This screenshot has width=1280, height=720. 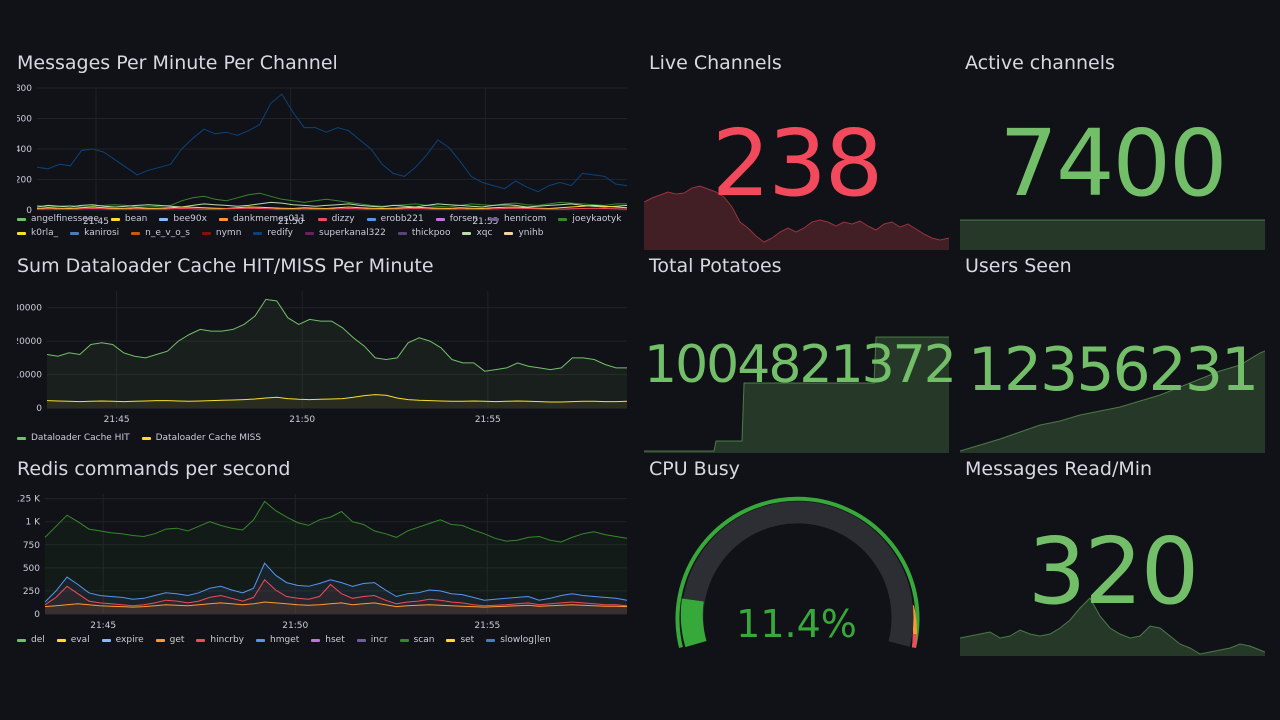 I want to click on legend-item: Dataloader Cache MISS, so click(x=201, y=438).